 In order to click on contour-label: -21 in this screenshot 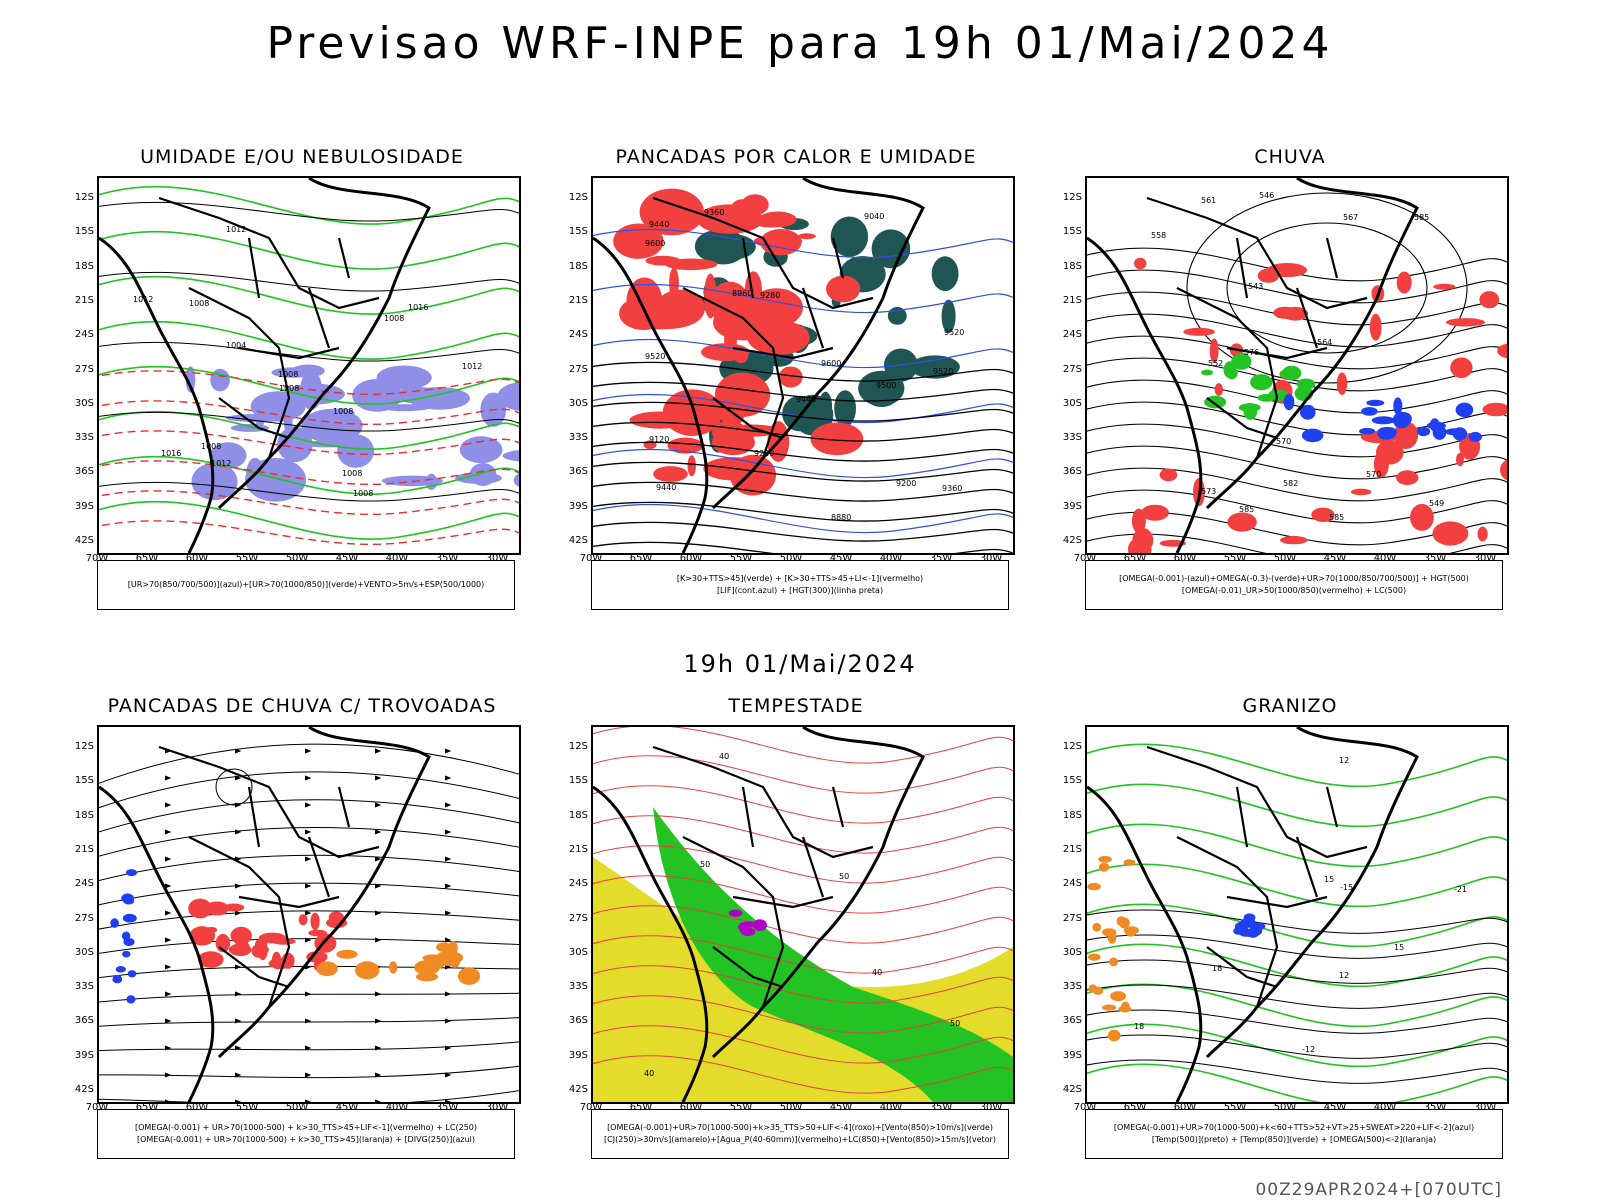, I will do `click(1460, 889)`.